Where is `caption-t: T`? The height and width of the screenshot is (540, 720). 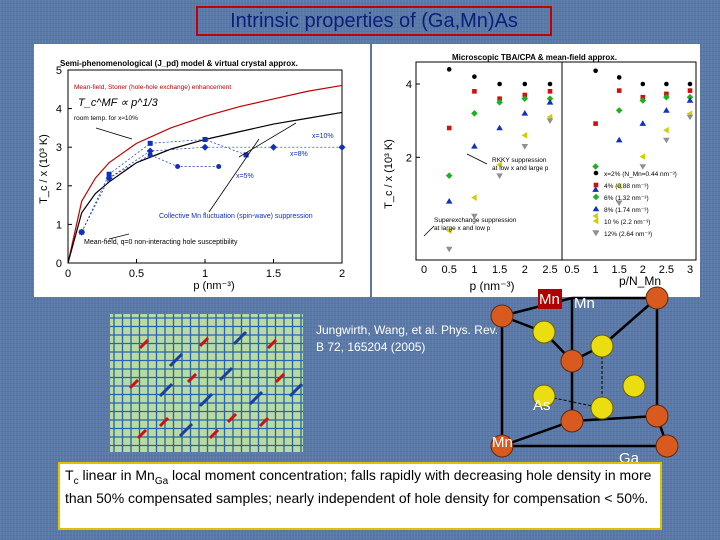 caption-t: T is located at coordinates (69, 475).